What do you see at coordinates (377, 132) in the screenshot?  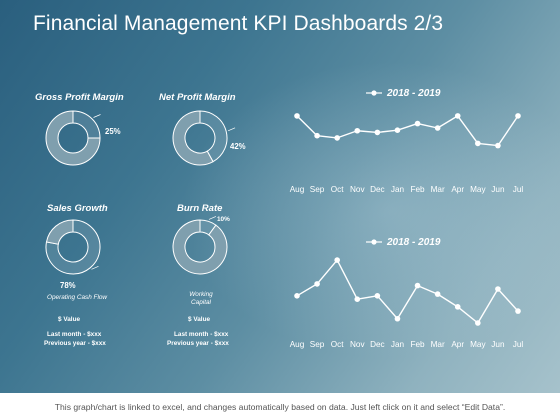 I see `top-line-chart-point-dec` at bounding box center [377, 132].